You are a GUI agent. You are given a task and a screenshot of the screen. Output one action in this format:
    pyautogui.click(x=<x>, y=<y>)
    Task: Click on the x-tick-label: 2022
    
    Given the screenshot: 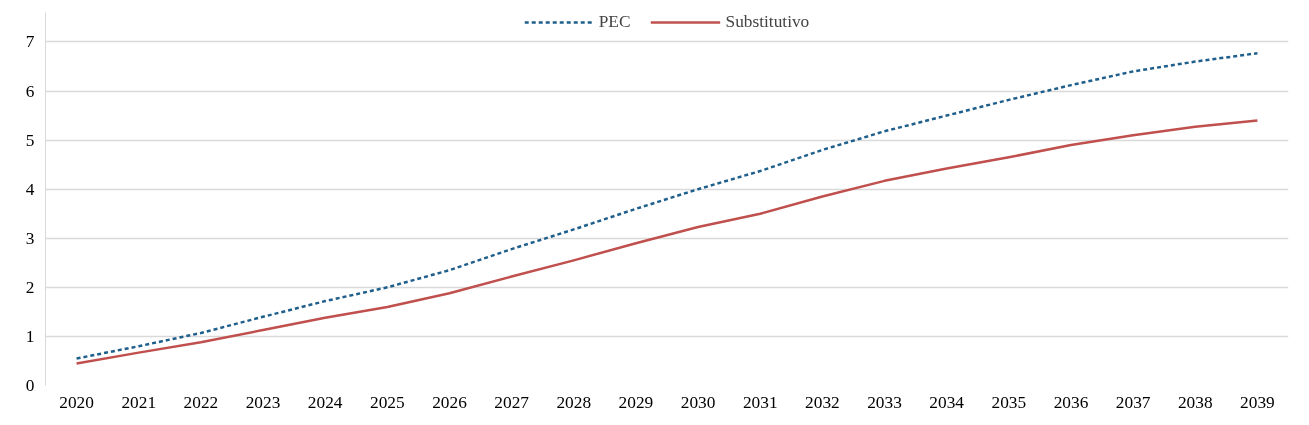 What is the action you would take?
    pyautogui.click(x=201, y=402)
    